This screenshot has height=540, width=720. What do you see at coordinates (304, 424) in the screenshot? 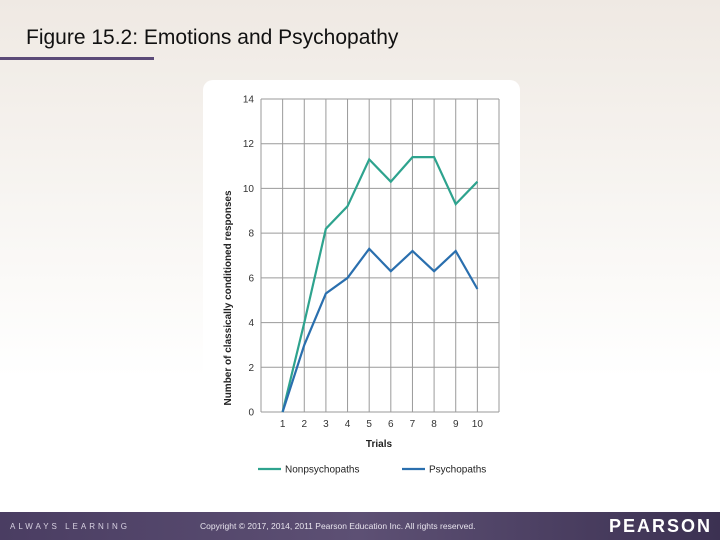
I see `x-tick-label: 2` at bounding box center [304, 424].